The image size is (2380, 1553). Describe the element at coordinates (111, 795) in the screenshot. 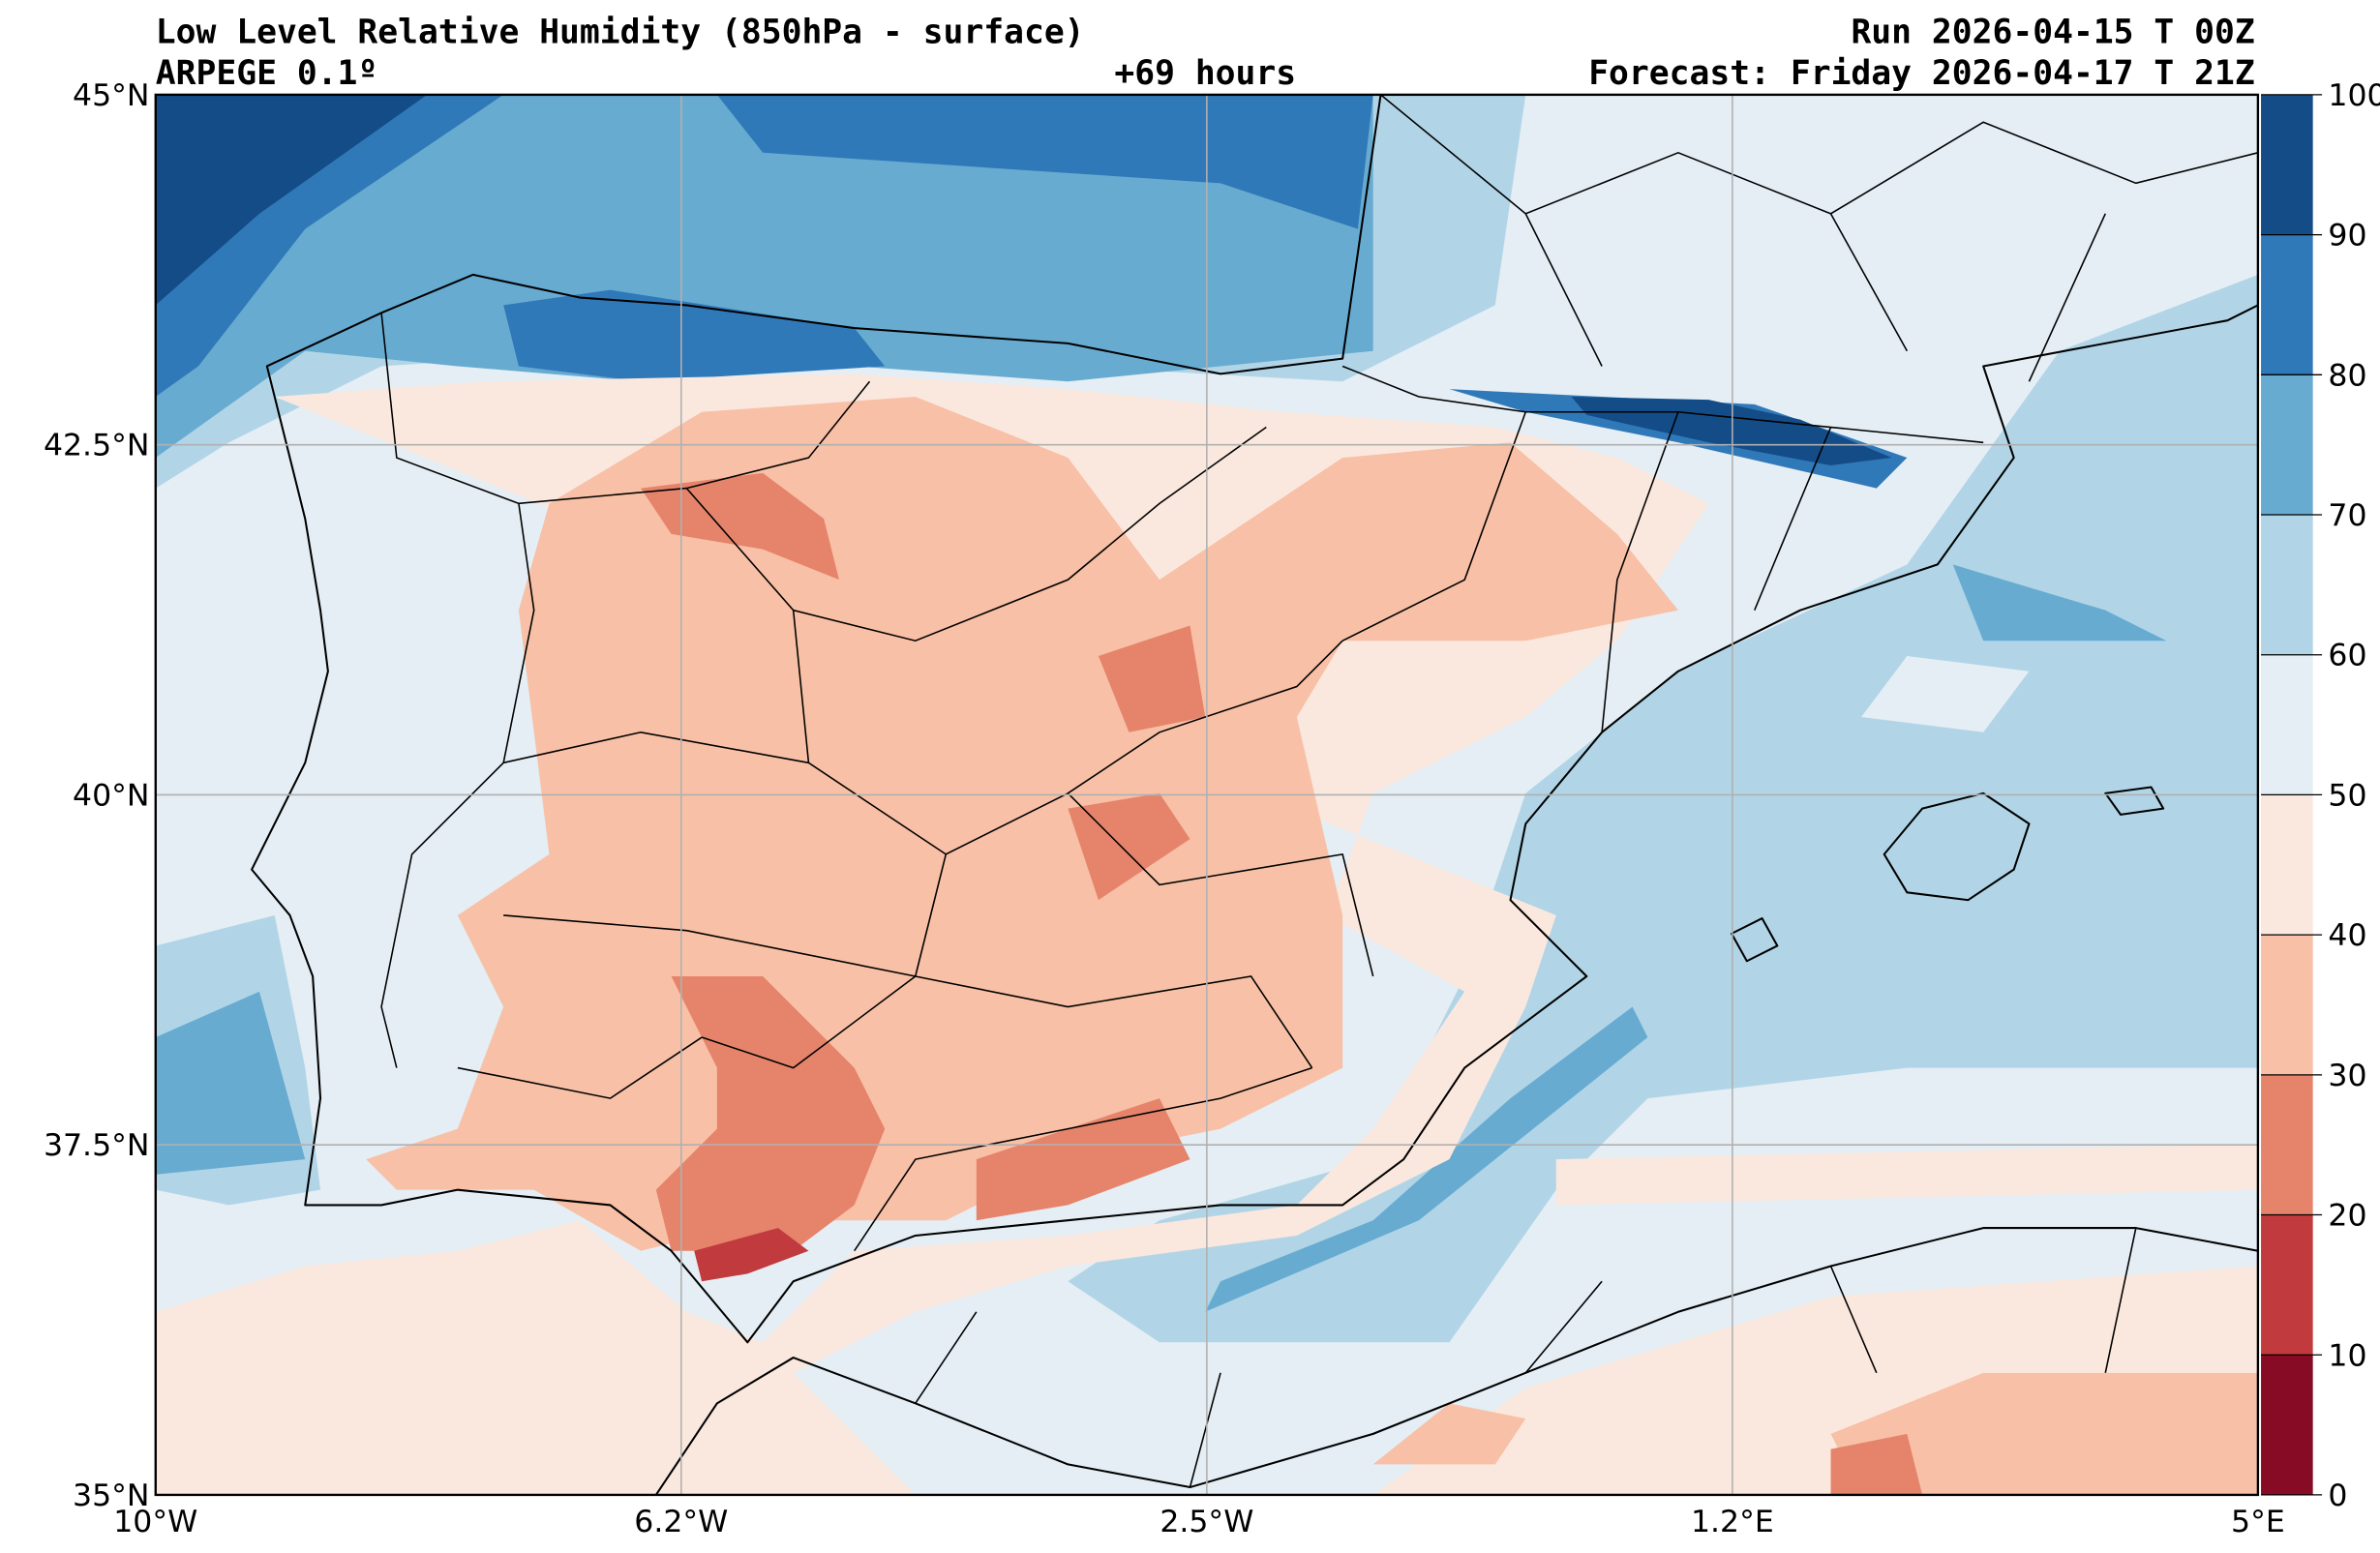

I see `lat-tick-label: 40°N` at that location.